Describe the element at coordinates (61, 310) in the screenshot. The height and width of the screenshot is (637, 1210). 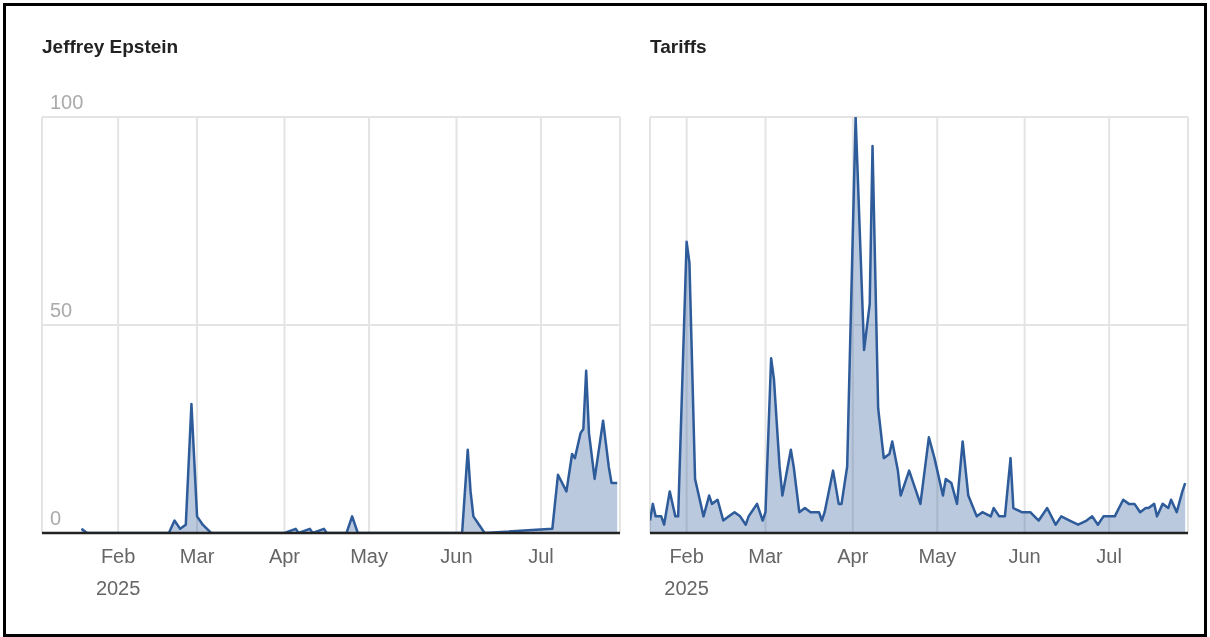
I see `y-tick-label: 50` at that location.